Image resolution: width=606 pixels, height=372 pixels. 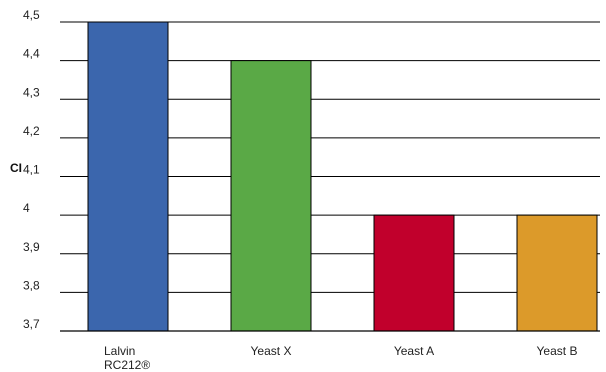 I want to click on y-tick-label: 3,7, so click(x=31, y=324).